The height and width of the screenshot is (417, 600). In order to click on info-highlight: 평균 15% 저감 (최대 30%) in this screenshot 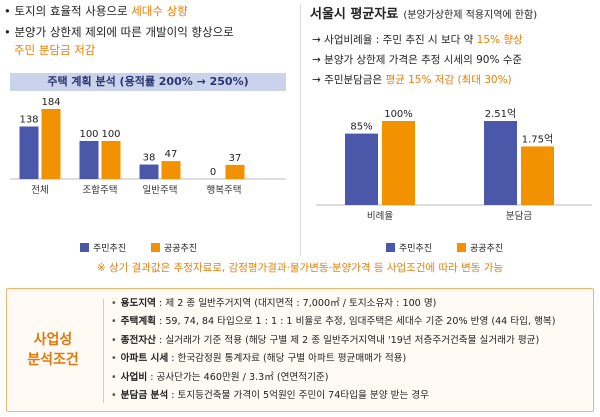, I will do `click(448, 80)`.